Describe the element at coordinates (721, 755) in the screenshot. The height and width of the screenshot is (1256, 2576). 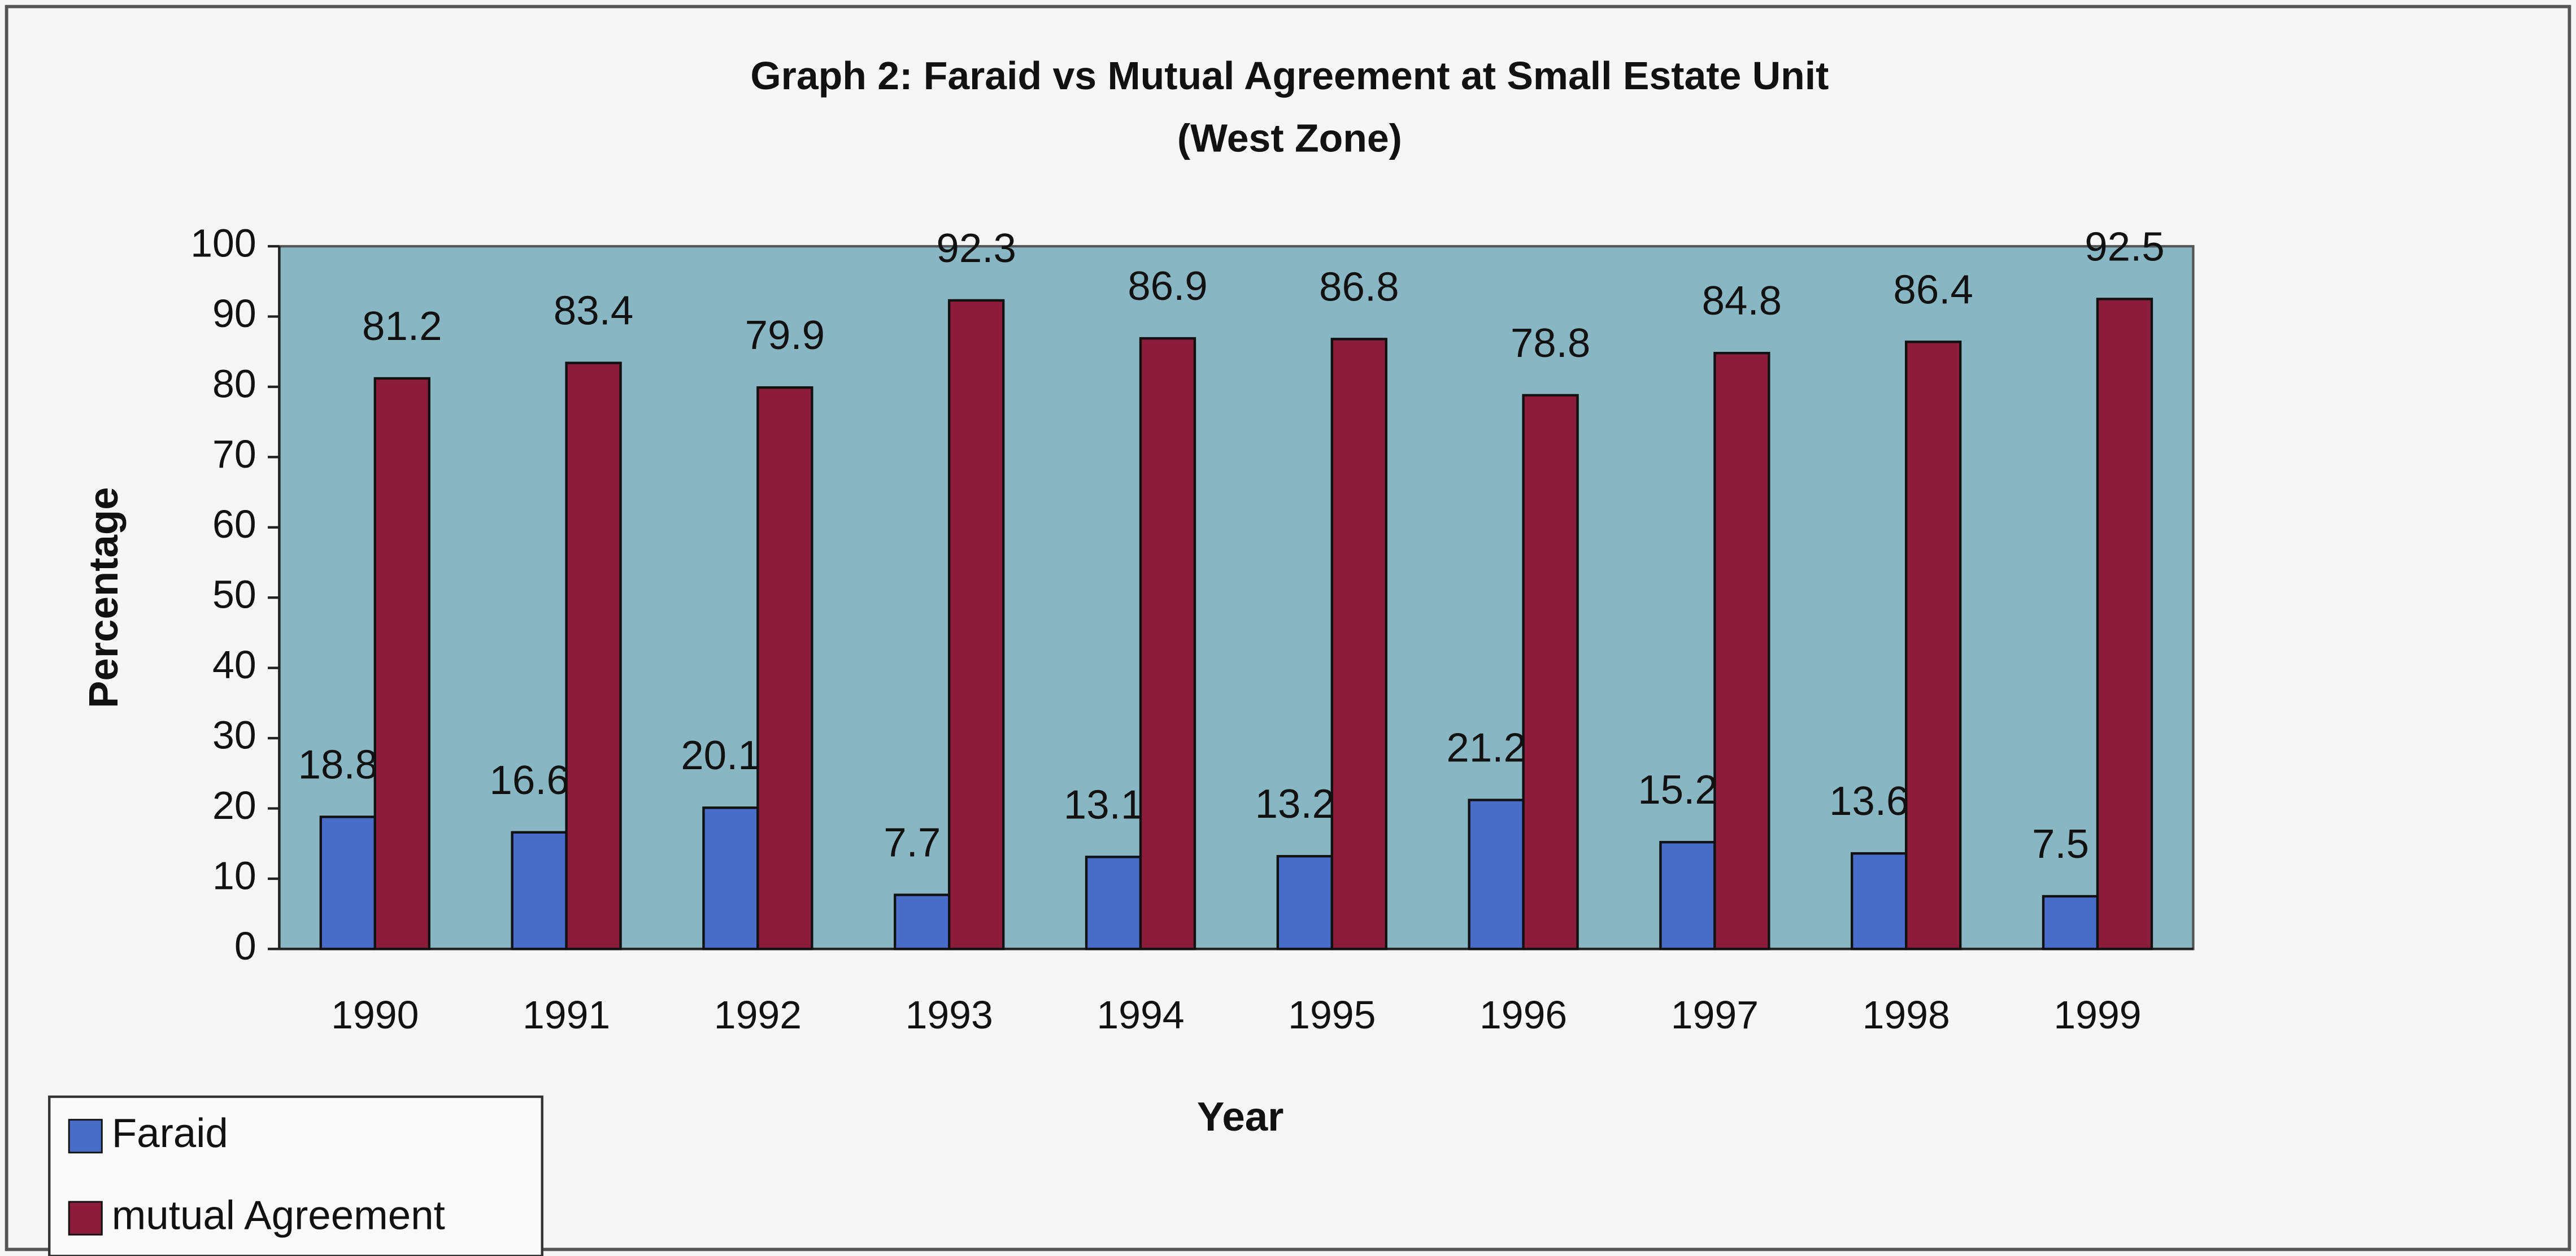
I see `value-label: 20.1` at that location.